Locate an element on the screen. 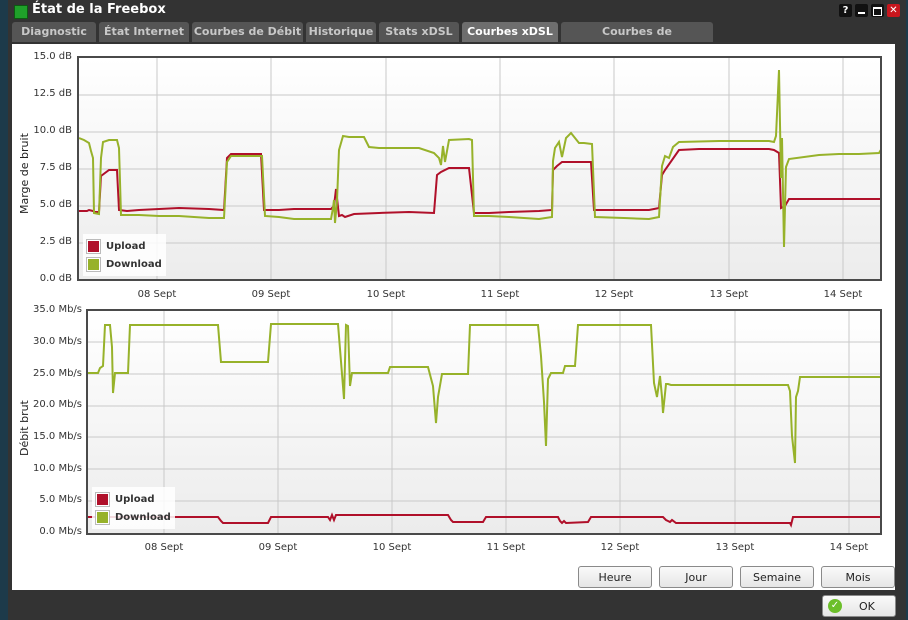 The height and width of the screenshot is (620, 908). minimize-icon is located at coordinates (861, 13).